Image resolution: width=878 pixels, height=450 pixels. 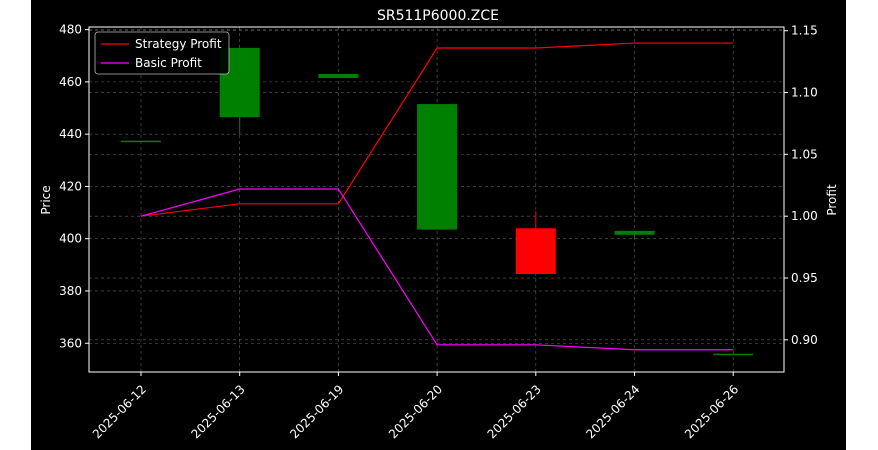 What do you see at coordinates (168, 63) in the screenshot?
I see `legend-label-1: Basic Profit` at bounding box center [168, 63].